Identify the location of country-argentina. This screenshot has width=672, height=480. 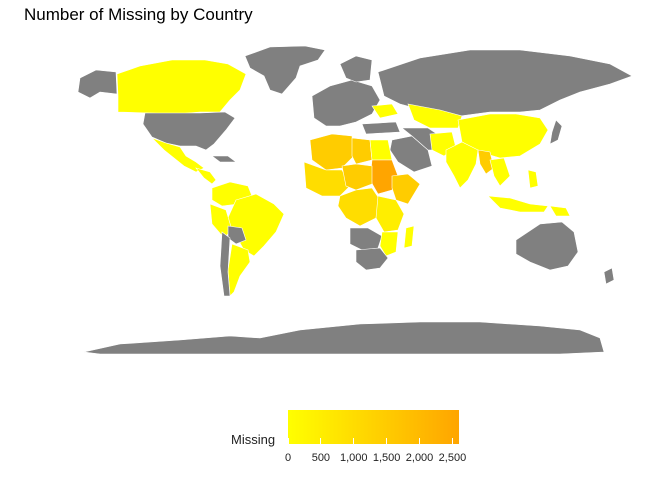
(239, 270).